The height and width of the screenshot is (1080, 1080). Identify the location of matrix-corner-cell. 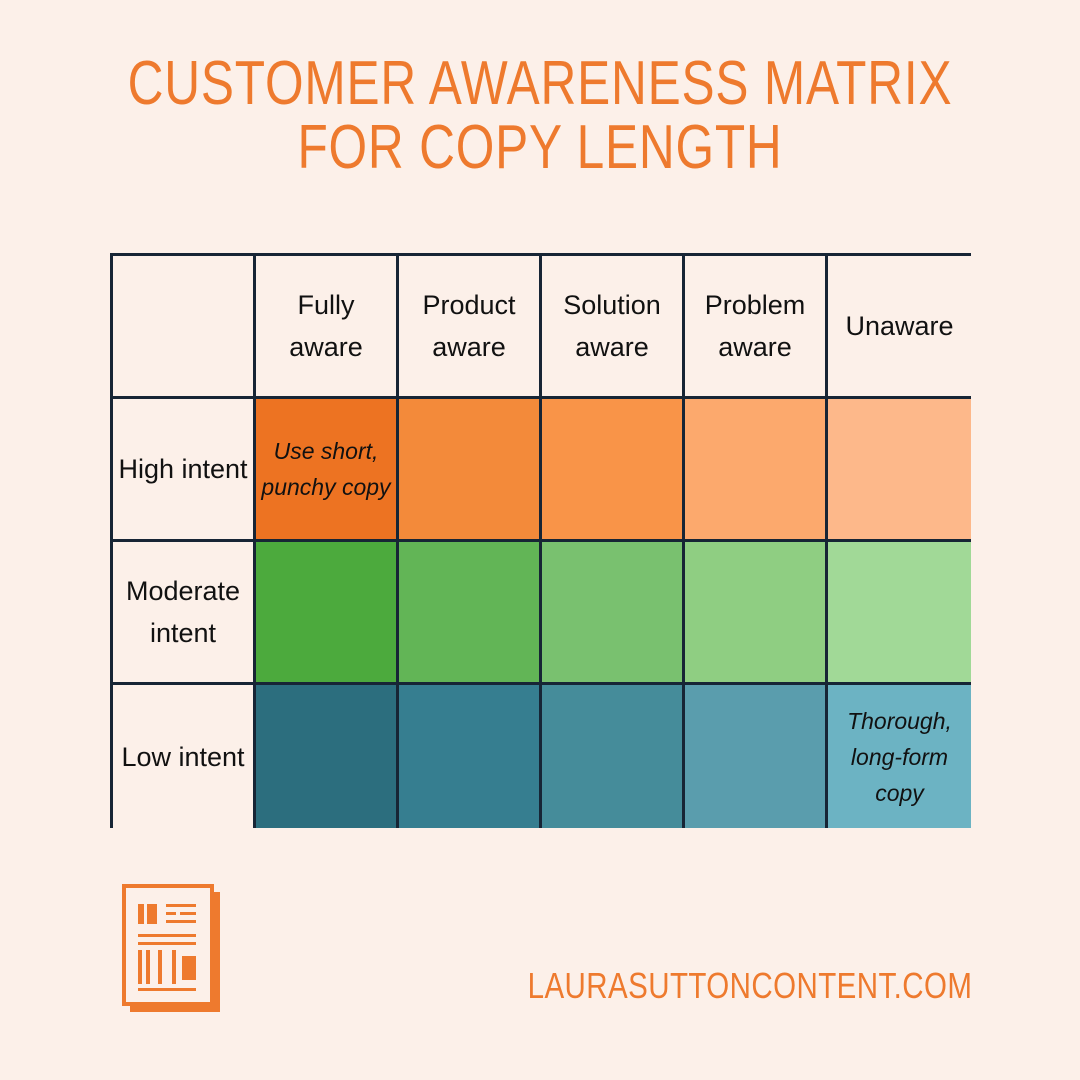
(184, 327).